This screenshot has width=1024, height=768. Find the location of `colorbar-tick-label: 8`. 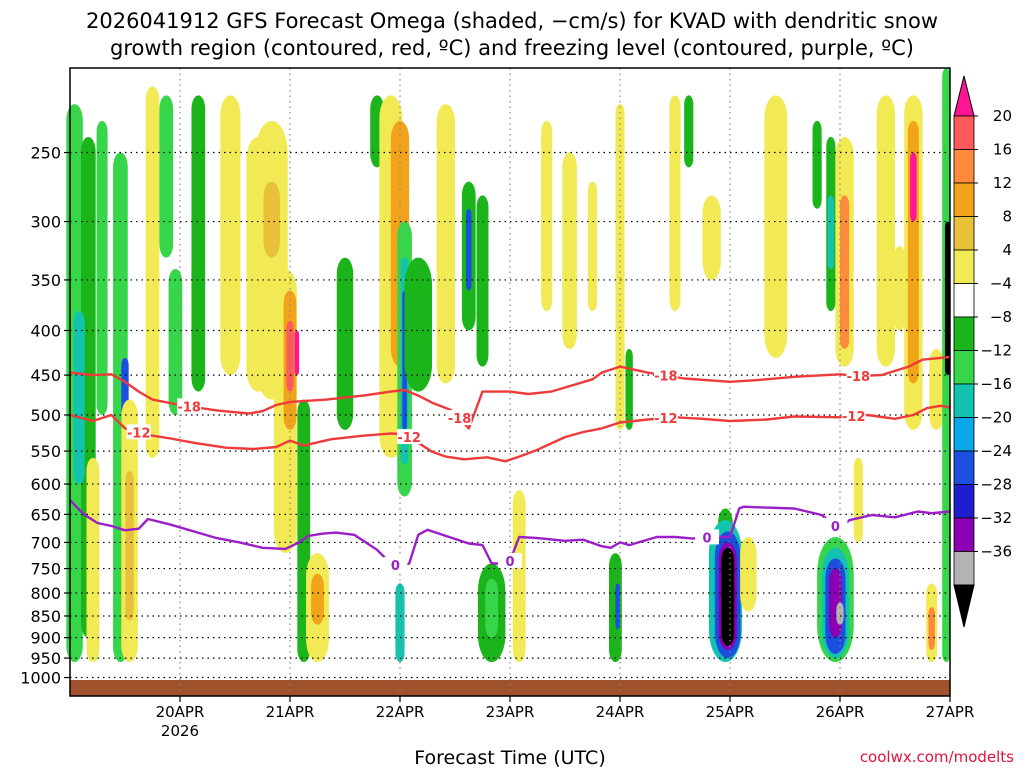

colorbar-tick-label: 8 is located at coordinates (1007, 217).